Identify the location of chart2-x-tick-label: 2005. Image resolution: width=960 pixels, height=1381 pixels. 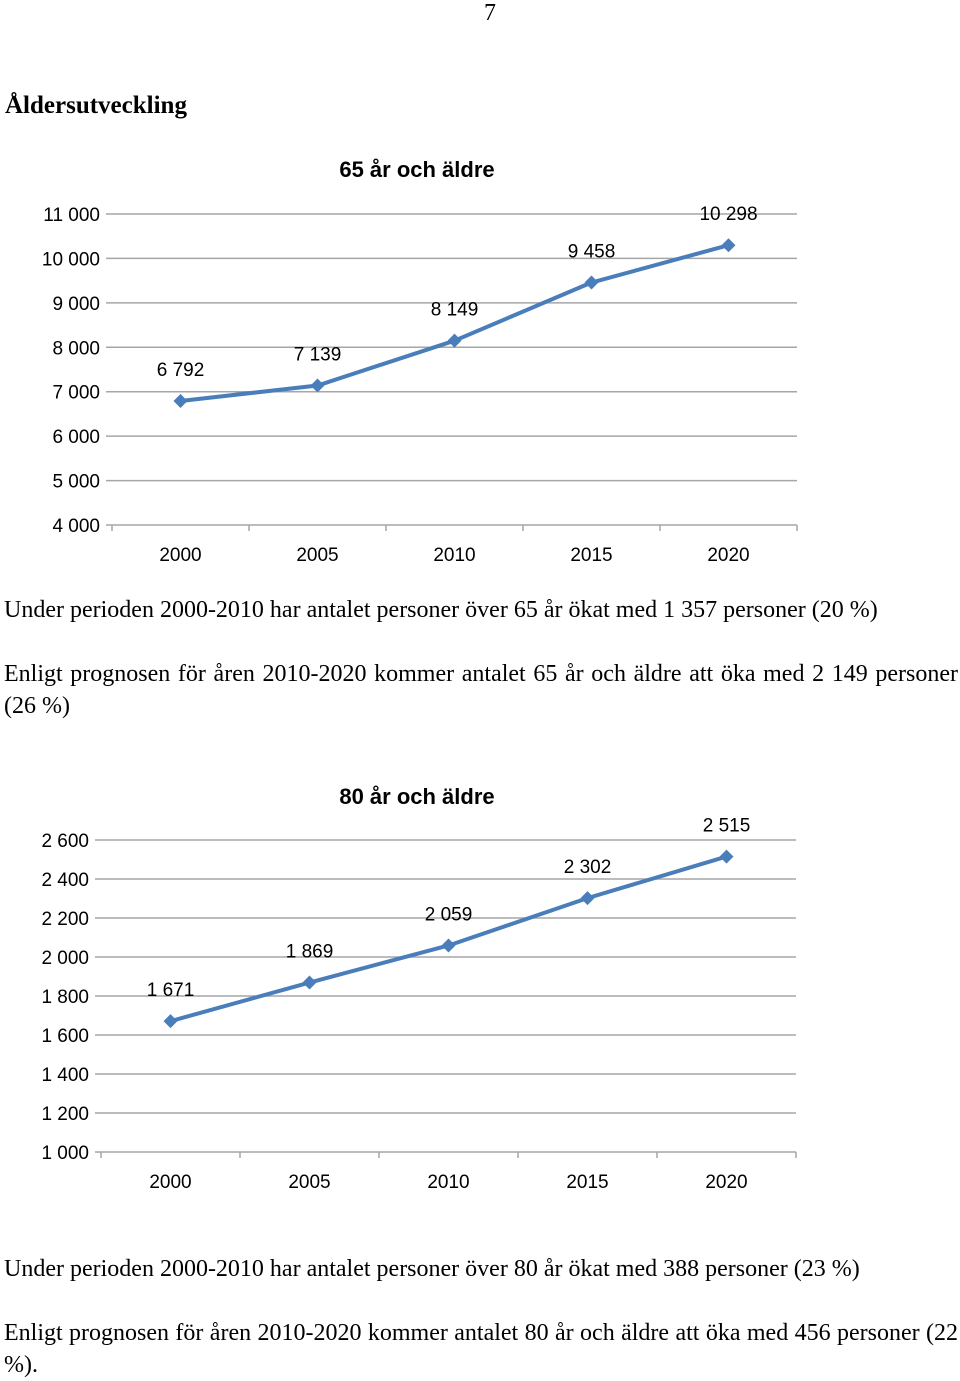
(309, 1182).